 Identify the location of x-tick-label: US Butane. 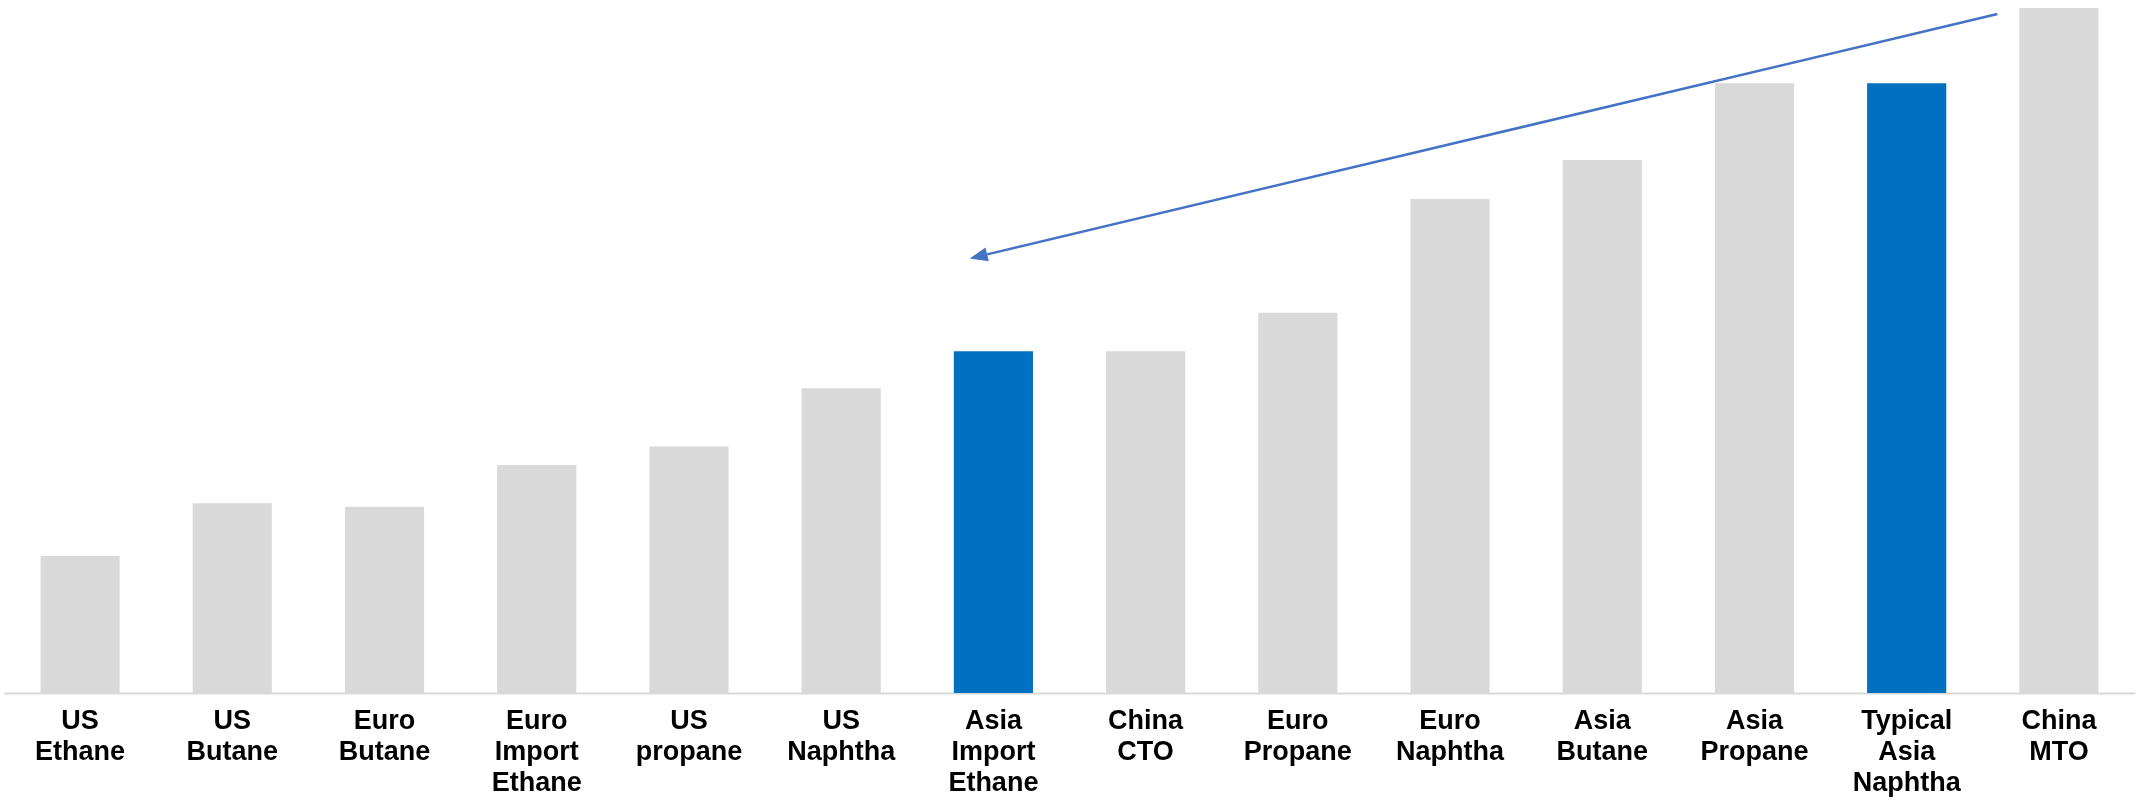
(232, 735).